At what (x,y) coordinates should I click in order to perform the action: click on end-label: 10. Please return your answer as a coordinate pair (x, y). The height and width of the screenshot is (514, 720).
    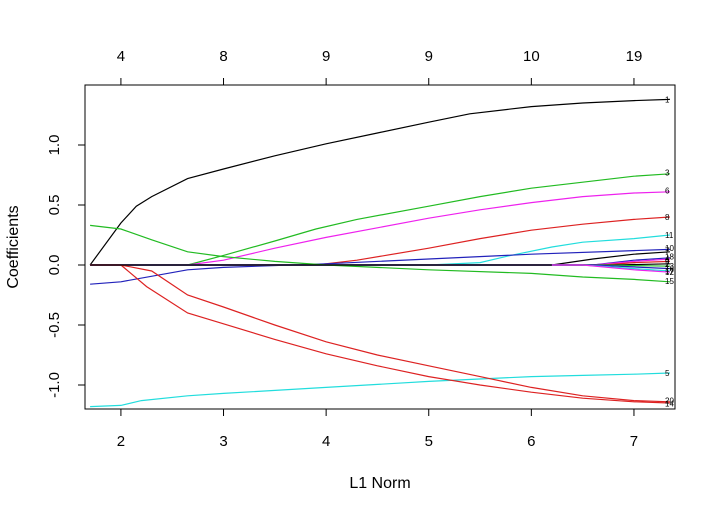
    Looking at the image, I should click on (669, 248).